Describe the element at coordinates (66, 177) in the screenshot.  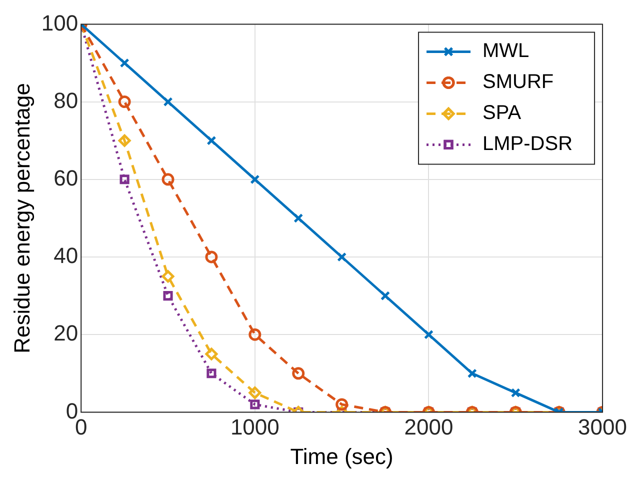
I see `y-tick-label: 60` at that location.